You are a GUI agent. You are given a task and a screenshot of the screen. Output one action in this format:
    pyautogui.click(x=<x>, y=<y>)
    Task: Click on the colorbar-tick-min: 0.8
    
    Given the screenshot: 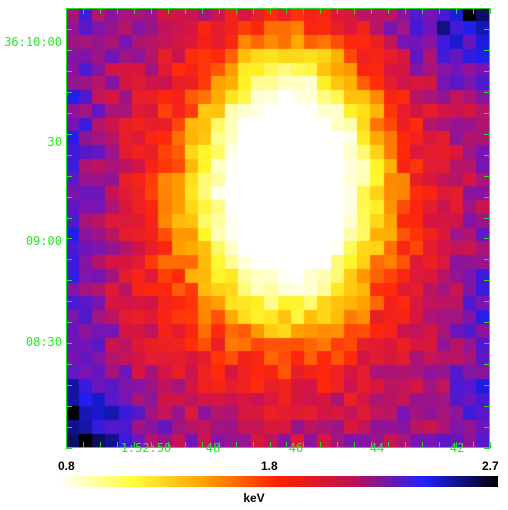 What is the action you would take?
    pyautogui.click(x=66, y=466)
    